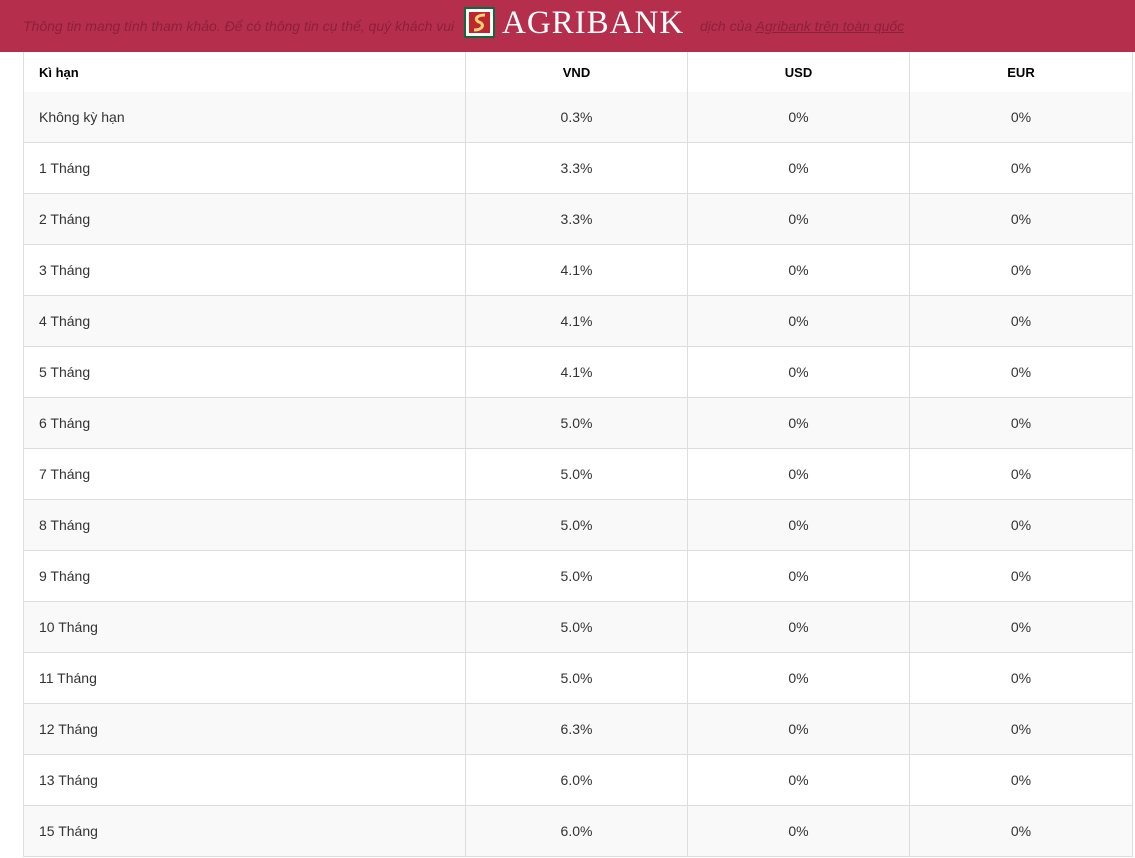 This screenshot has width=1135, height=858. I want to click on table-cell: 5 Tháng, so click(244, 372).